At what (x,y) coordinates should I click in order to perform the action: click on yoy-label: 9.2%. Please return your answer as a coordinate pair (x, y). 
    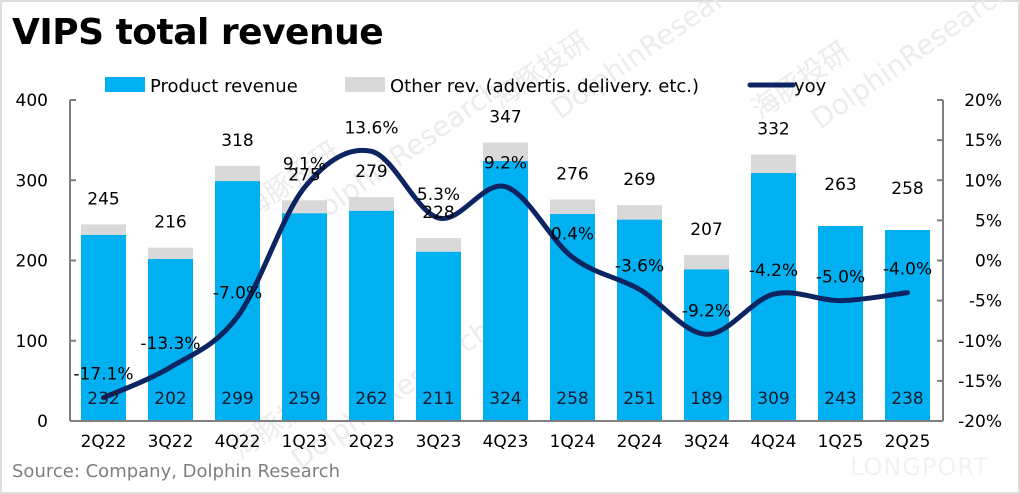
    Looking at the image, I should click on (505, 164).